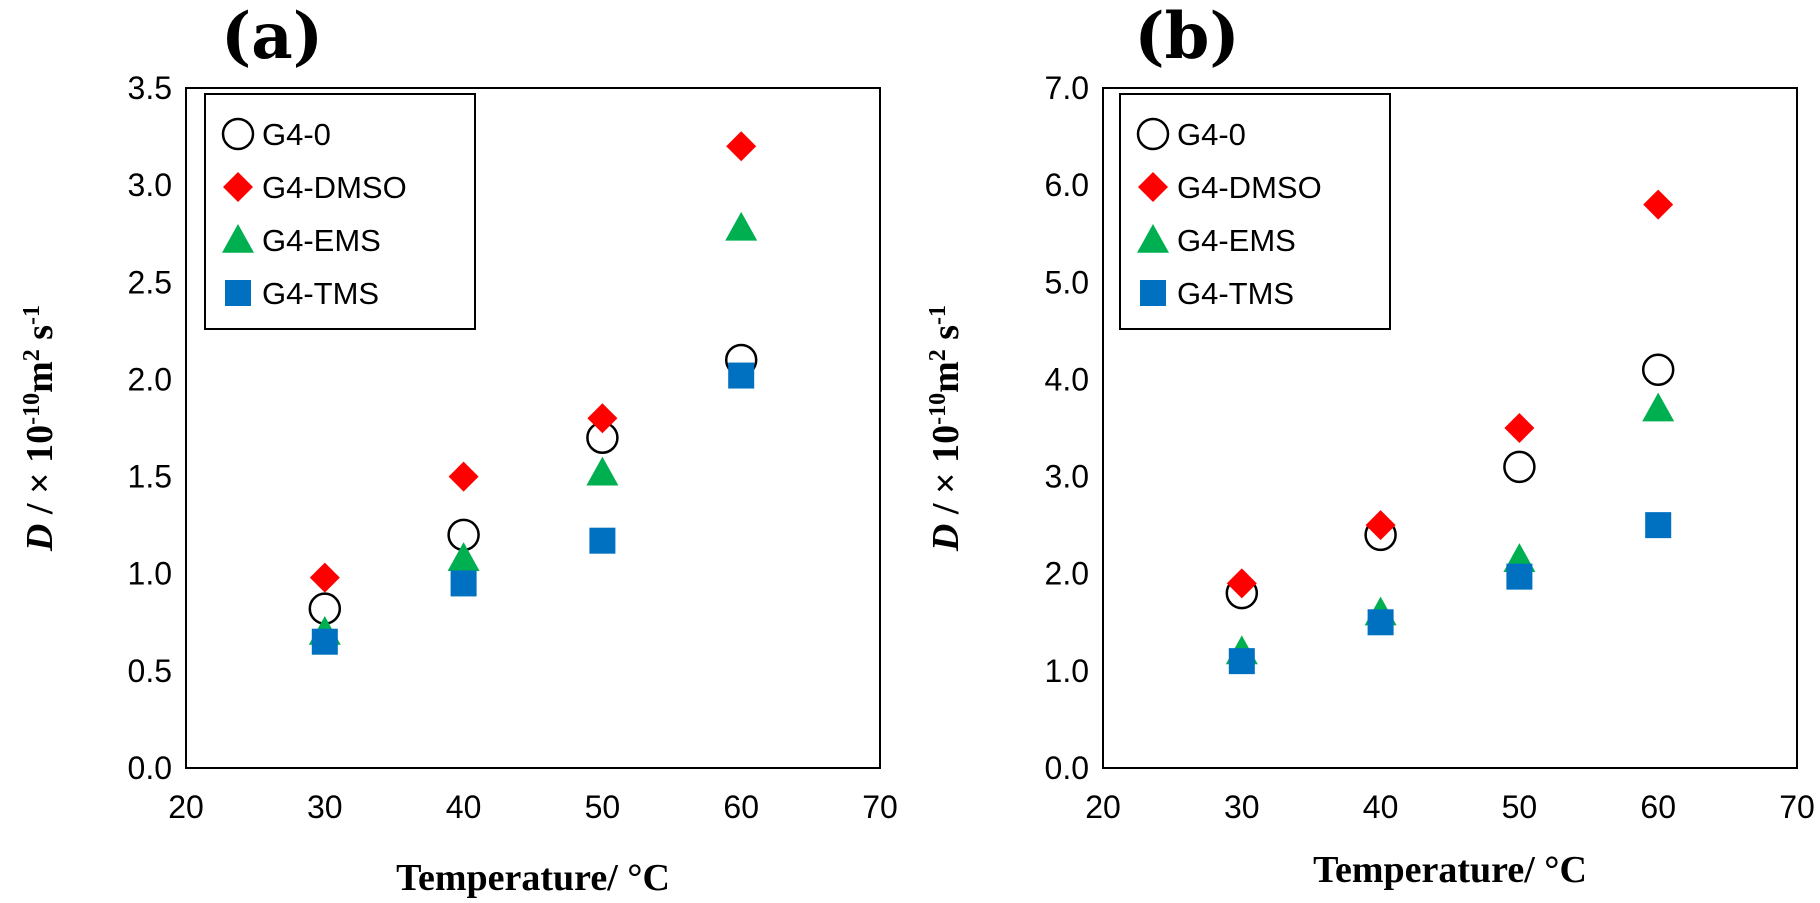  What do you see at coordinates (1067, 282) in the screenshot?
I see `y-tick-label: 5.0` at bounding box center [1067, 282].